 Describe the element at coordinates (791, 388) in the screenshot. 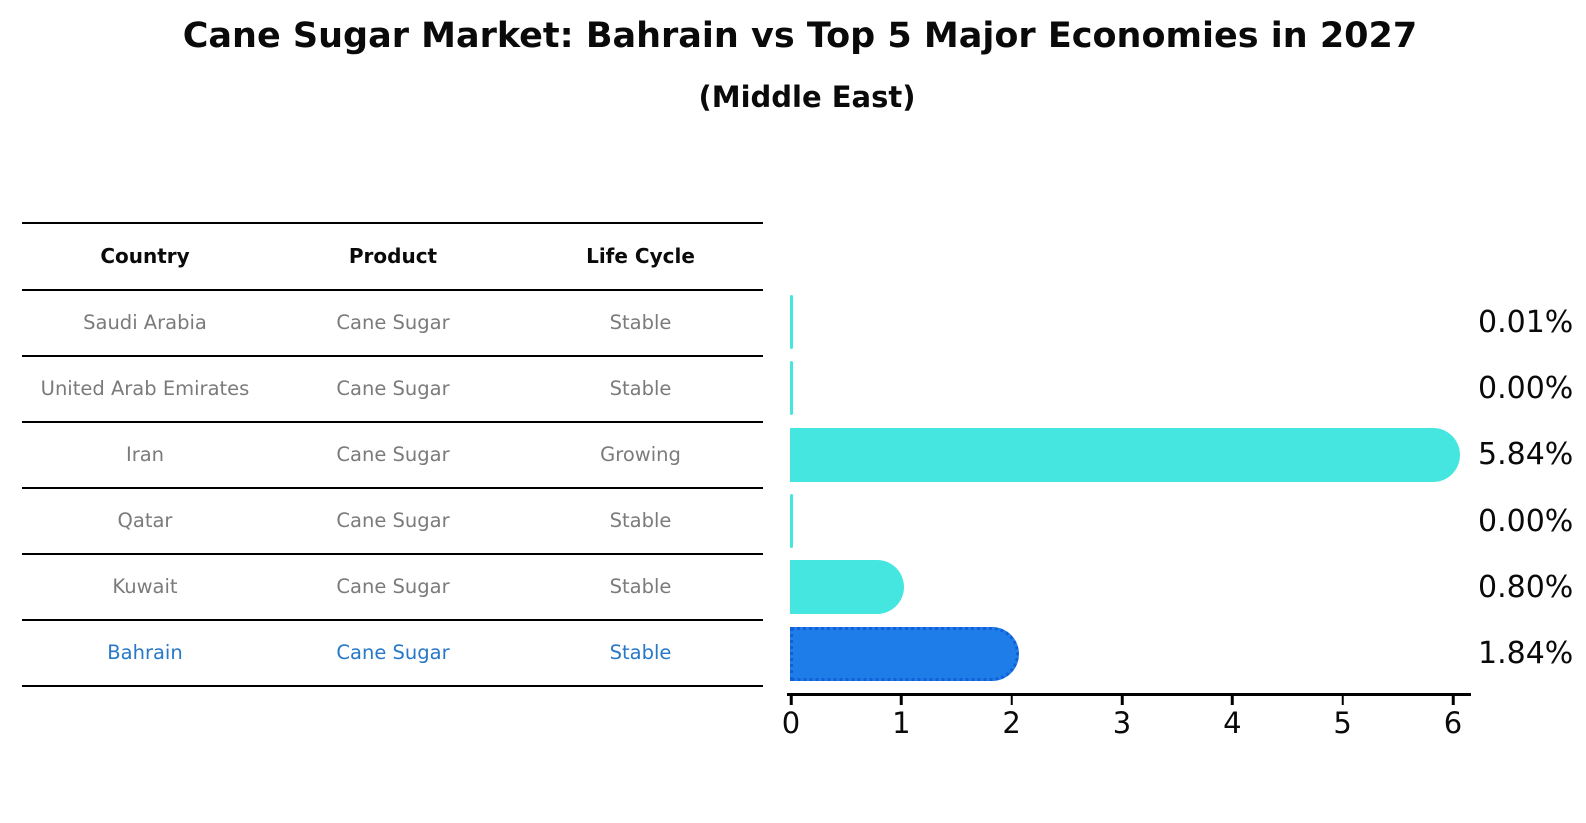

I see `bar-united-arab-emirates` at that location.